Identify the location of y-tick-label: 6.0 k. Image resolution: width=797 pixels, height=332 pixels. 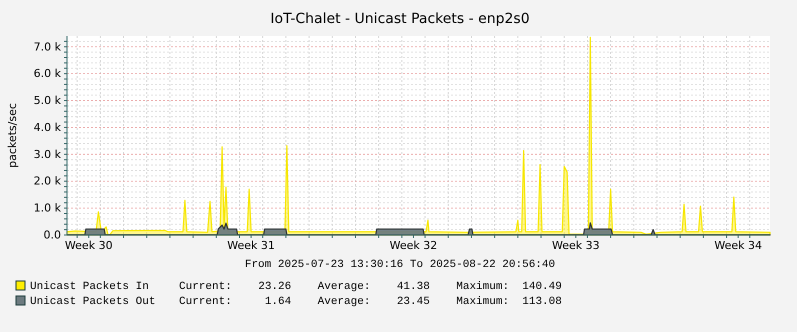
(48, 73).